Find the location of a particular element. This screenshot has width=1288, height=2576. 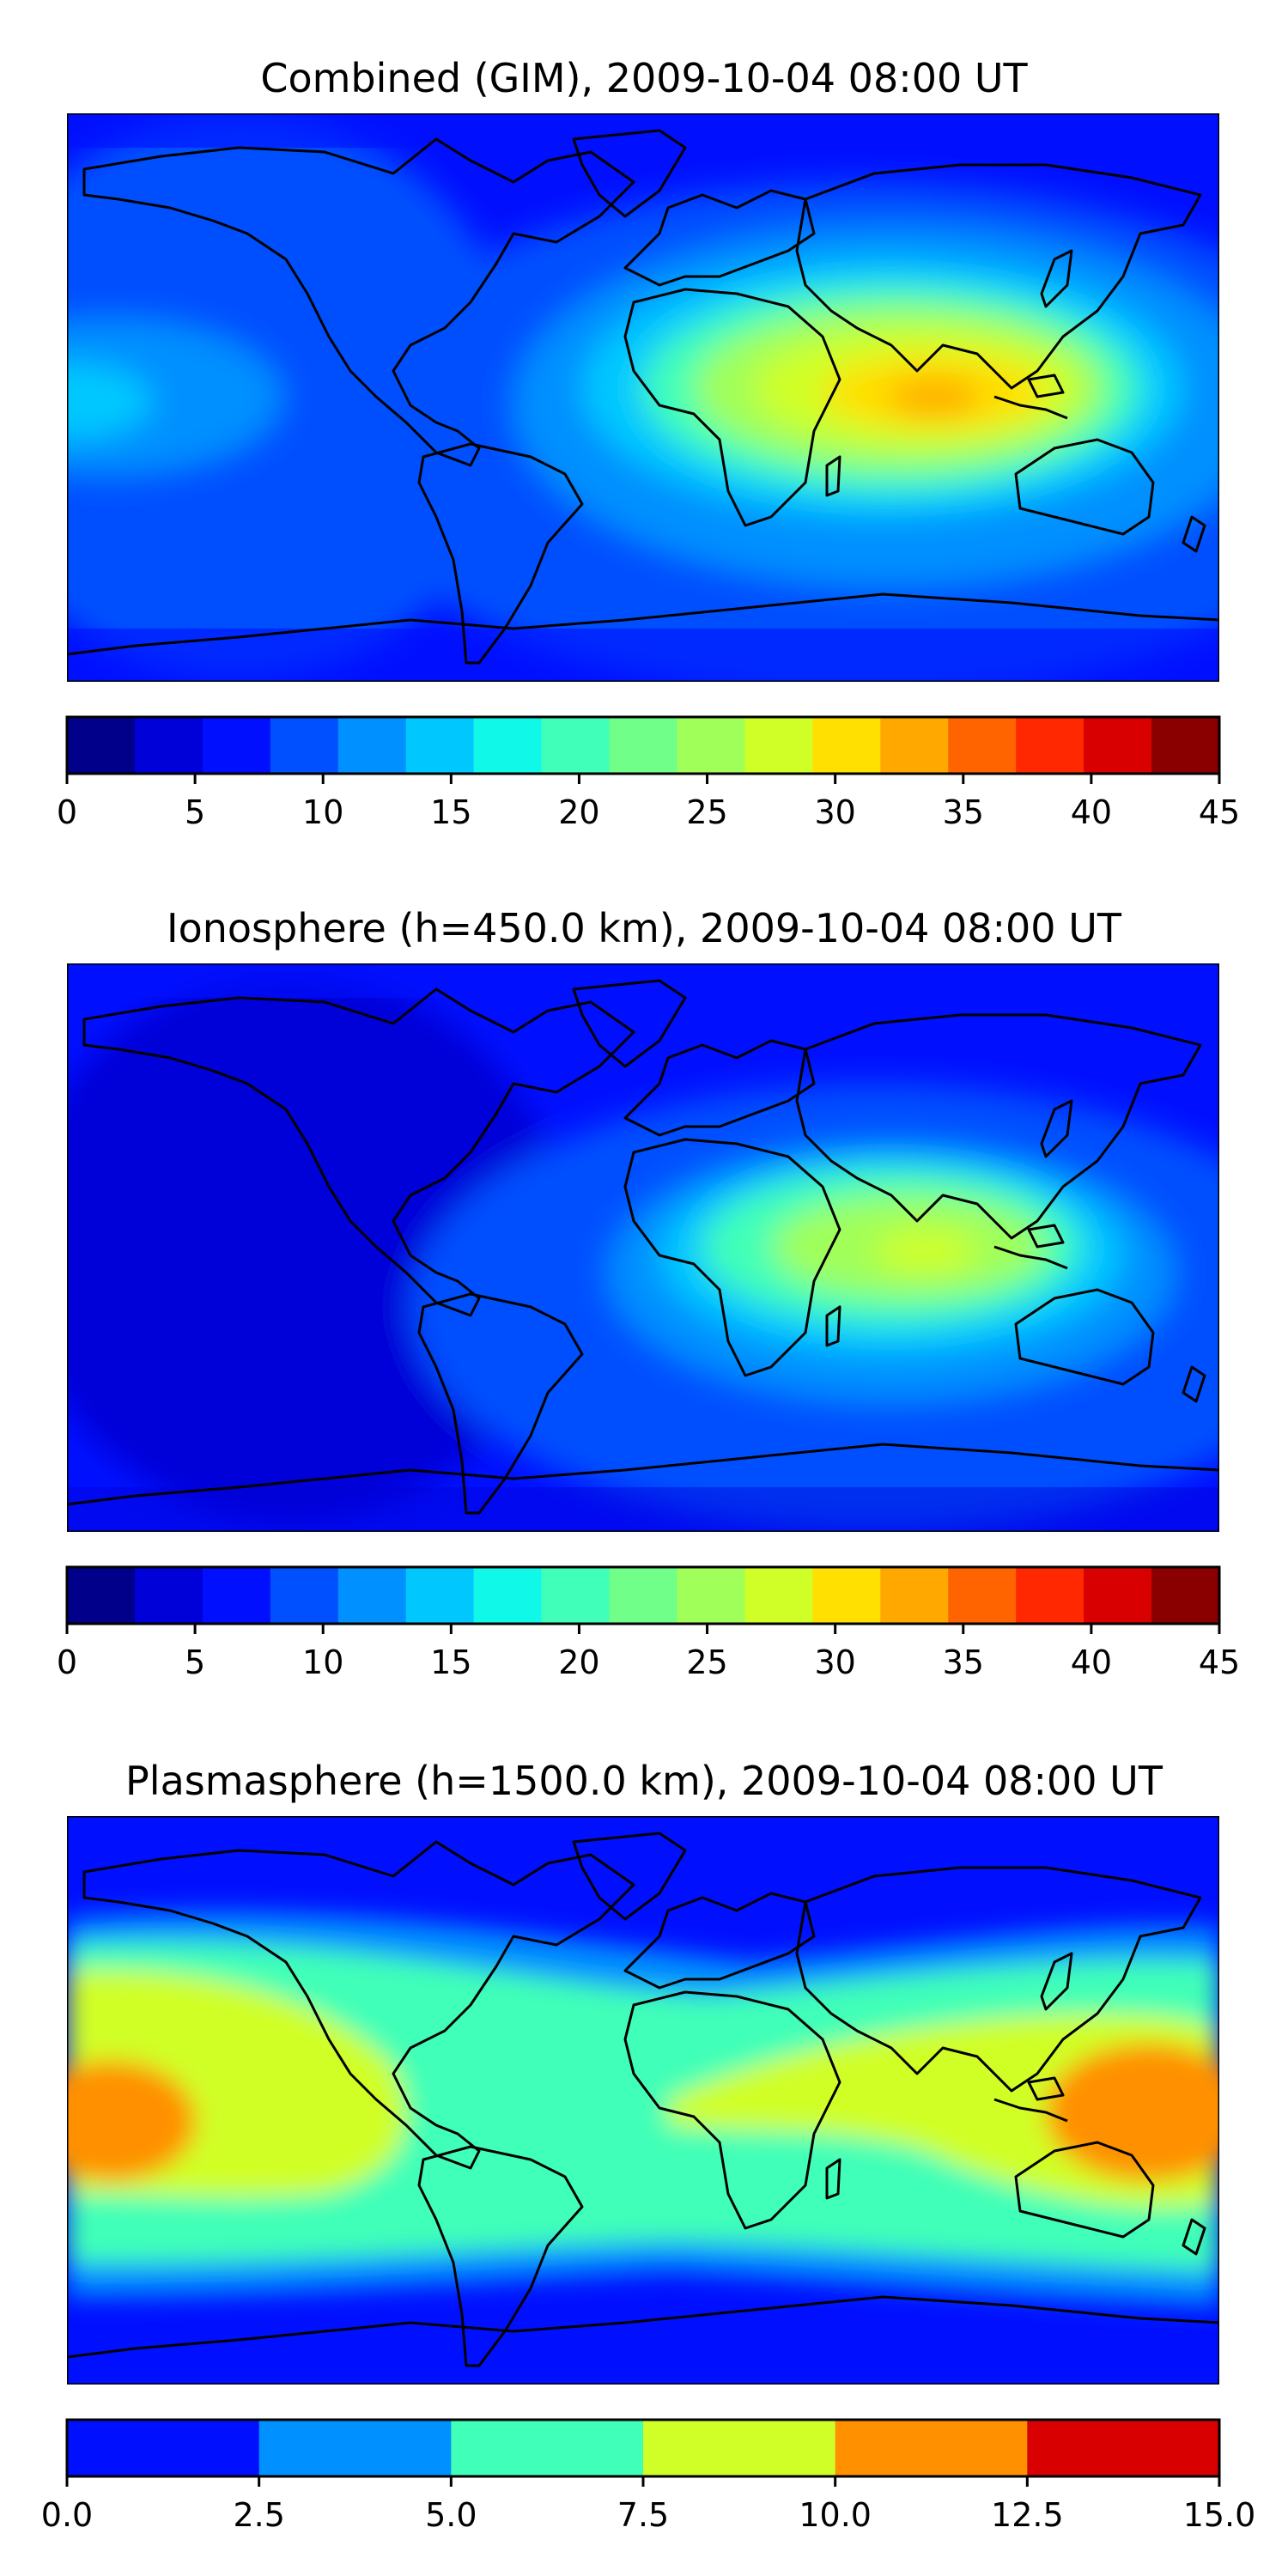

colorbar-plasmasphere: 0.0 2.5 5.0 7.5 10.0 12.5 15.0 is located at coordinates (649, 2476).